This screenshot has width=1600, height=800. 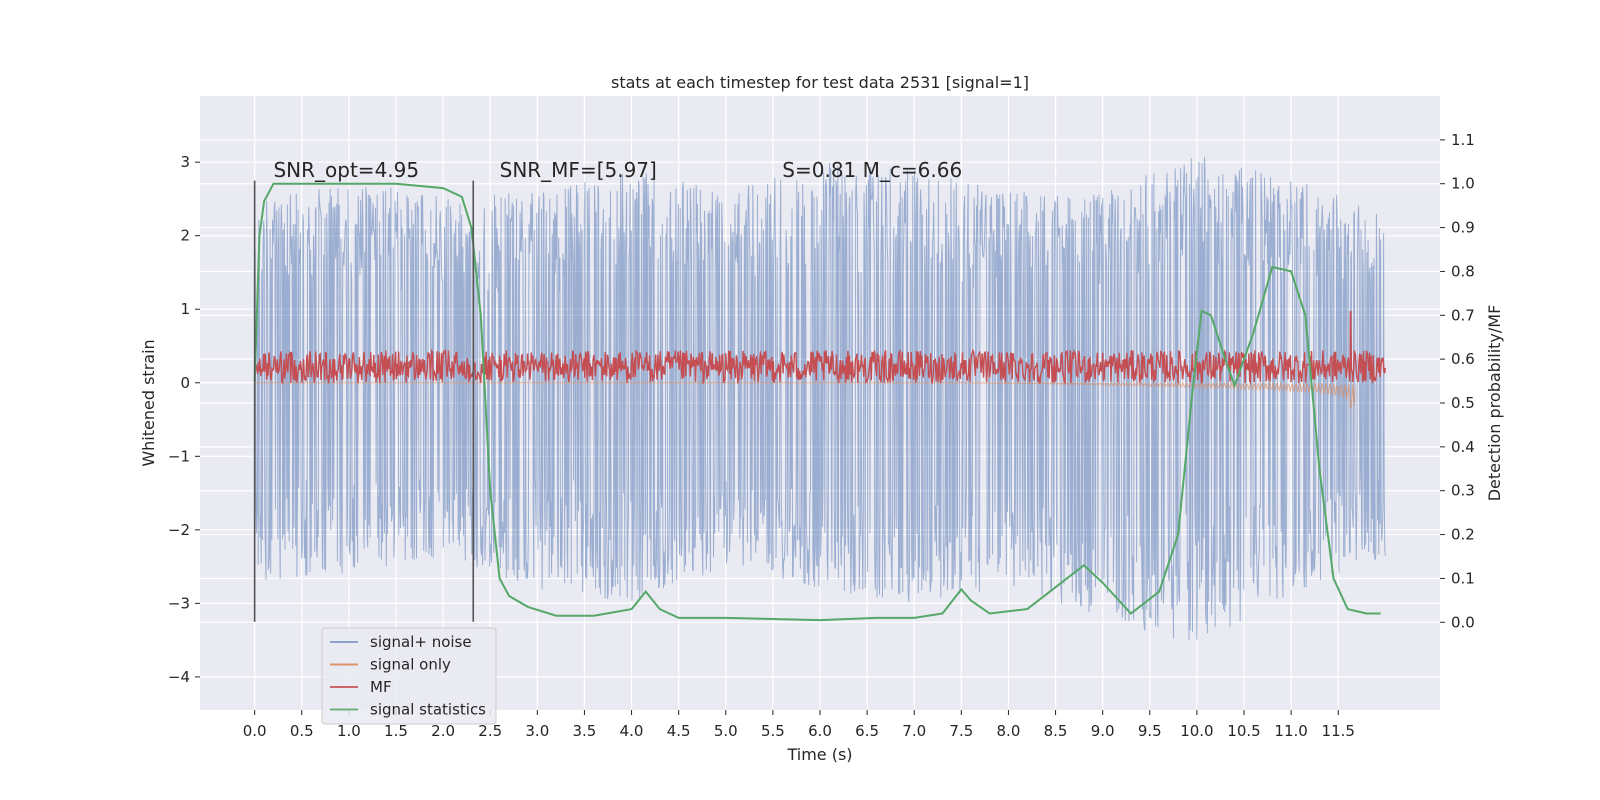 What do you see at coordinates (302, 731) in the screenshot?
I see `x-tick-label-1: 0.5` at bounding box center [302, 731].